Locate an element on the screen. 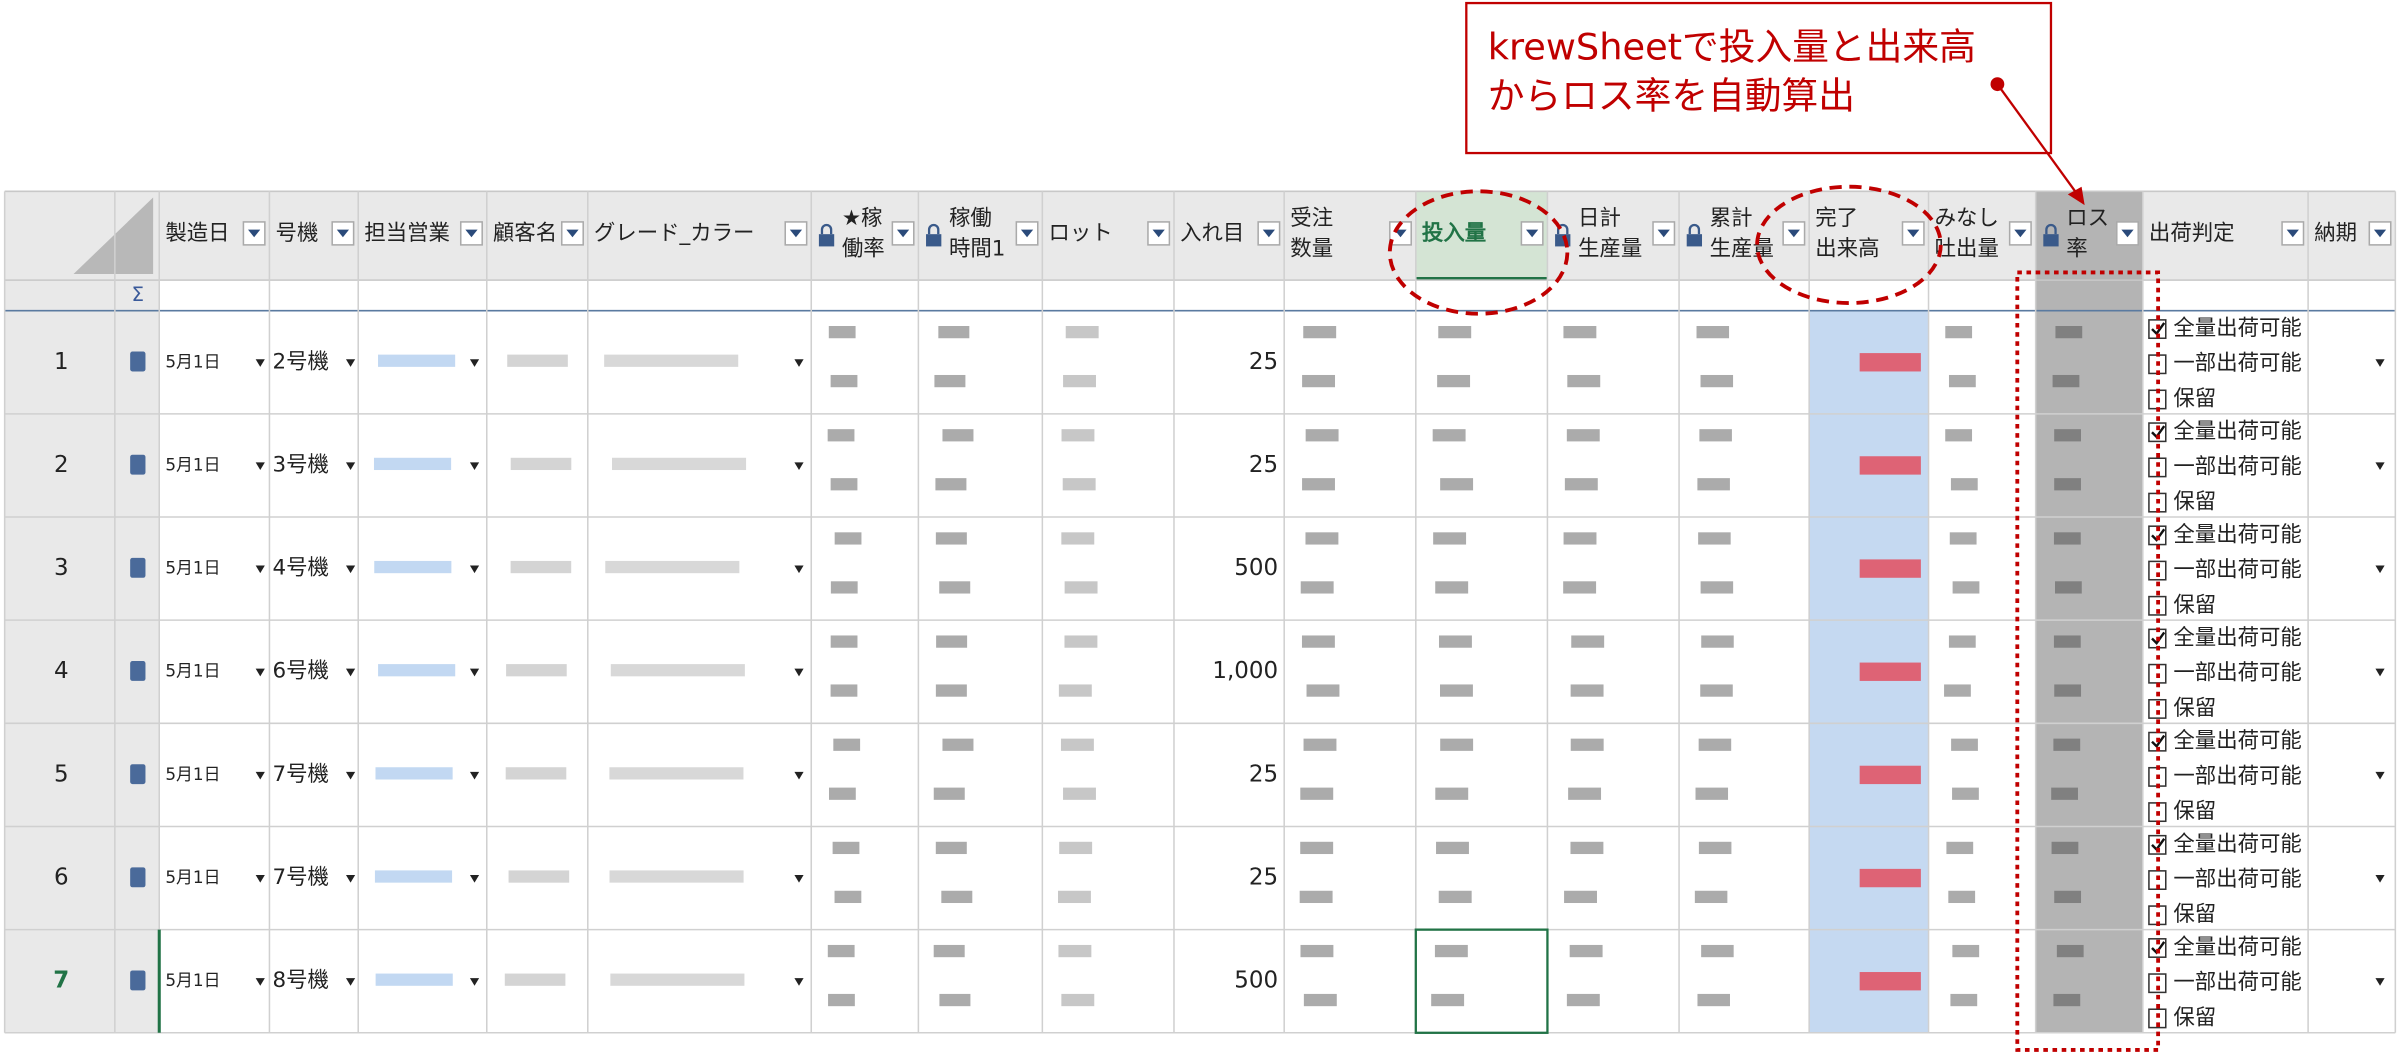 This screenshot has width=2400, height=1053. machine: 7号機 is located at coordinates (301, 877).